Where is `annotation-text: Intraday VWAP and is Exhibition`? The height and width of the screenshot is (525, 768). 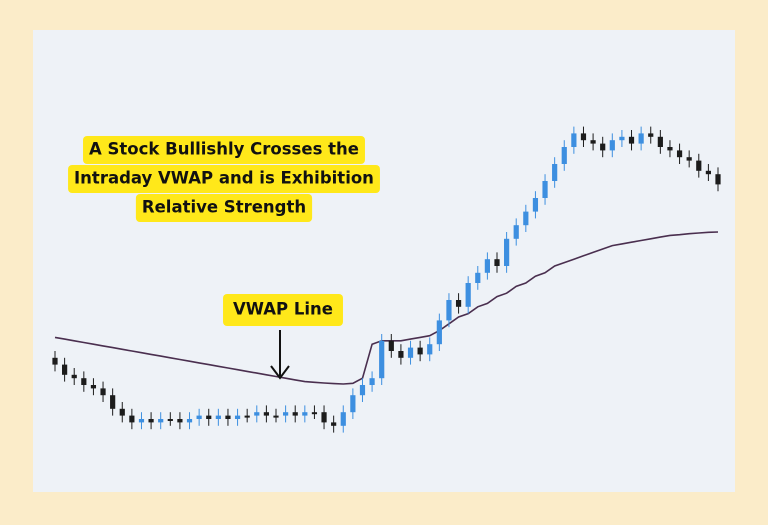 annotation-text: Intraday VWAP and is Exhibition is located at coordinates (224, 178).